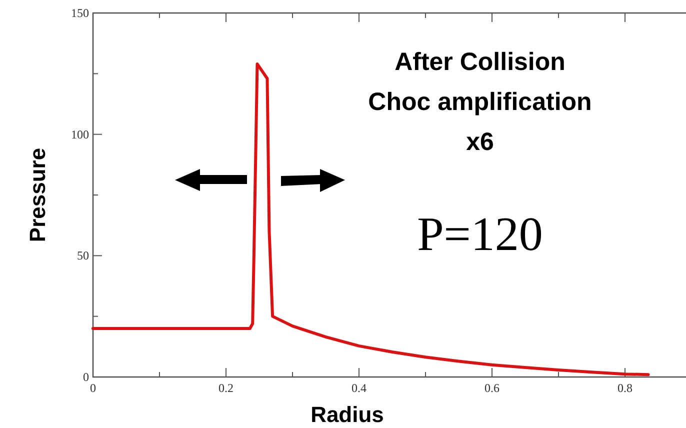 The width and height of the screenshot is (686, 428). What do you see at coordinates (347, 414) in the screenshot?
I see `x-axis-title: Radius` at bounding box center [347, 414].